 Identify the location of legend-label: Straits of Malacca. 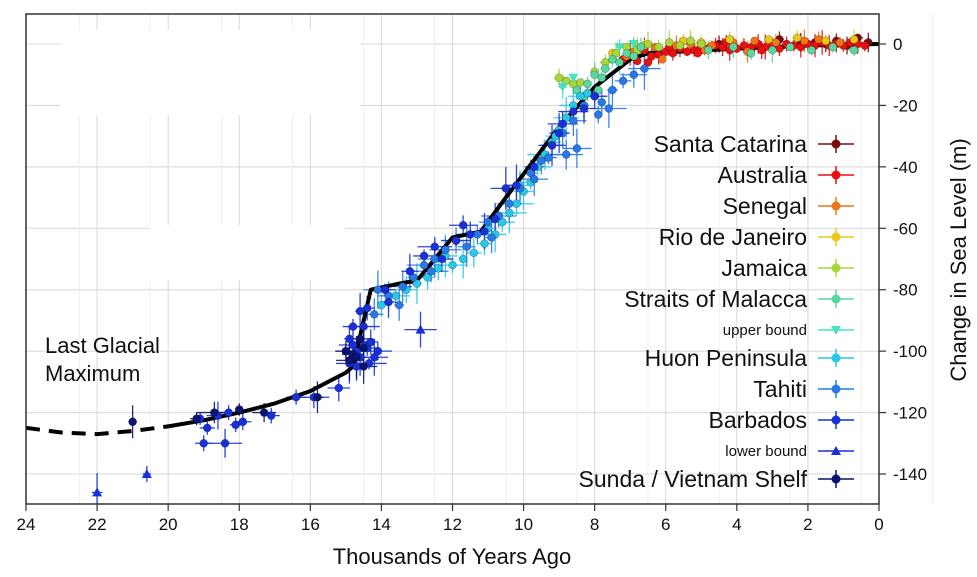
(715, 299).